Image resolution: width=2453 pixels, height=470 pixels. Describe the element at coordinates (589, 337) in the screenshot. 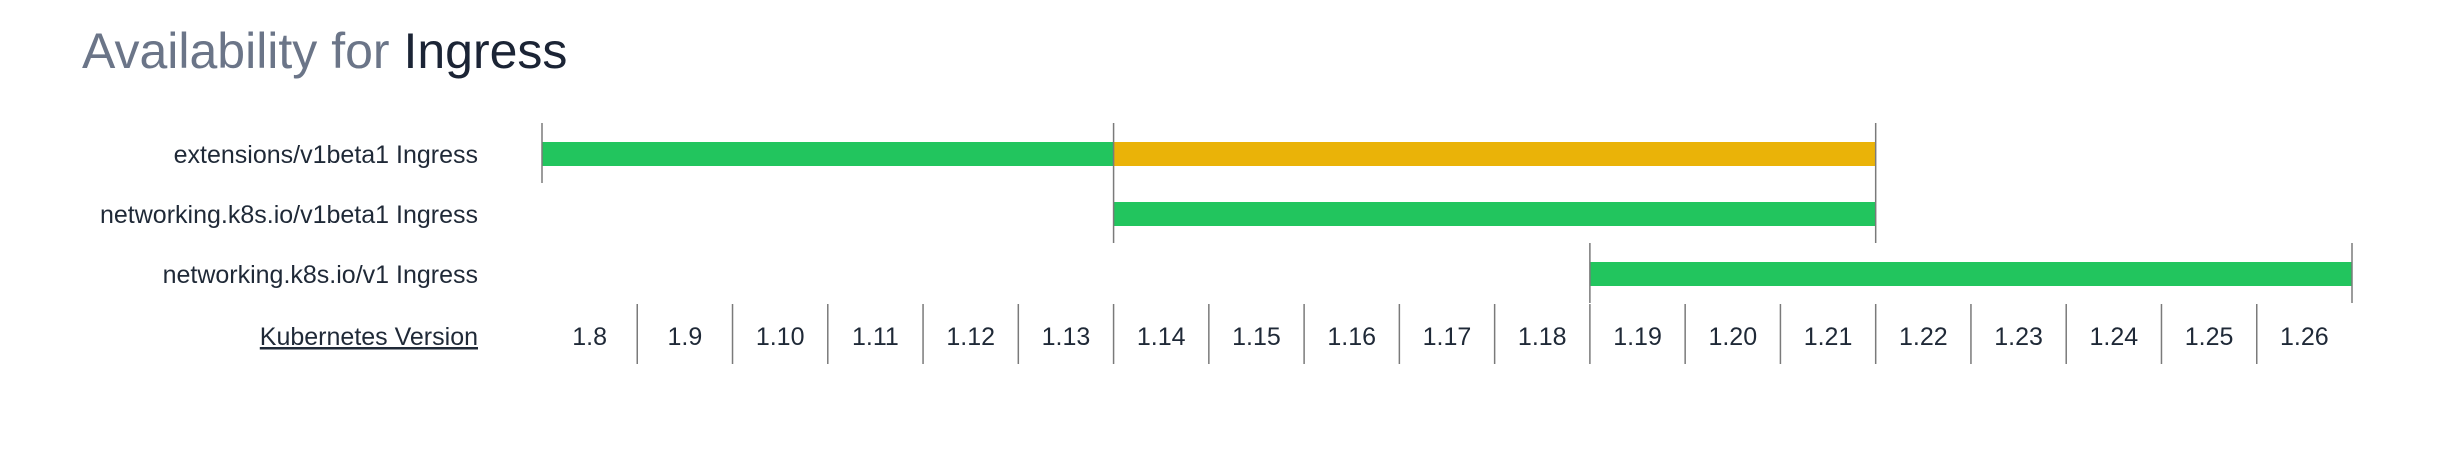

I see `version-tick-1-8: 1.8` at that location.